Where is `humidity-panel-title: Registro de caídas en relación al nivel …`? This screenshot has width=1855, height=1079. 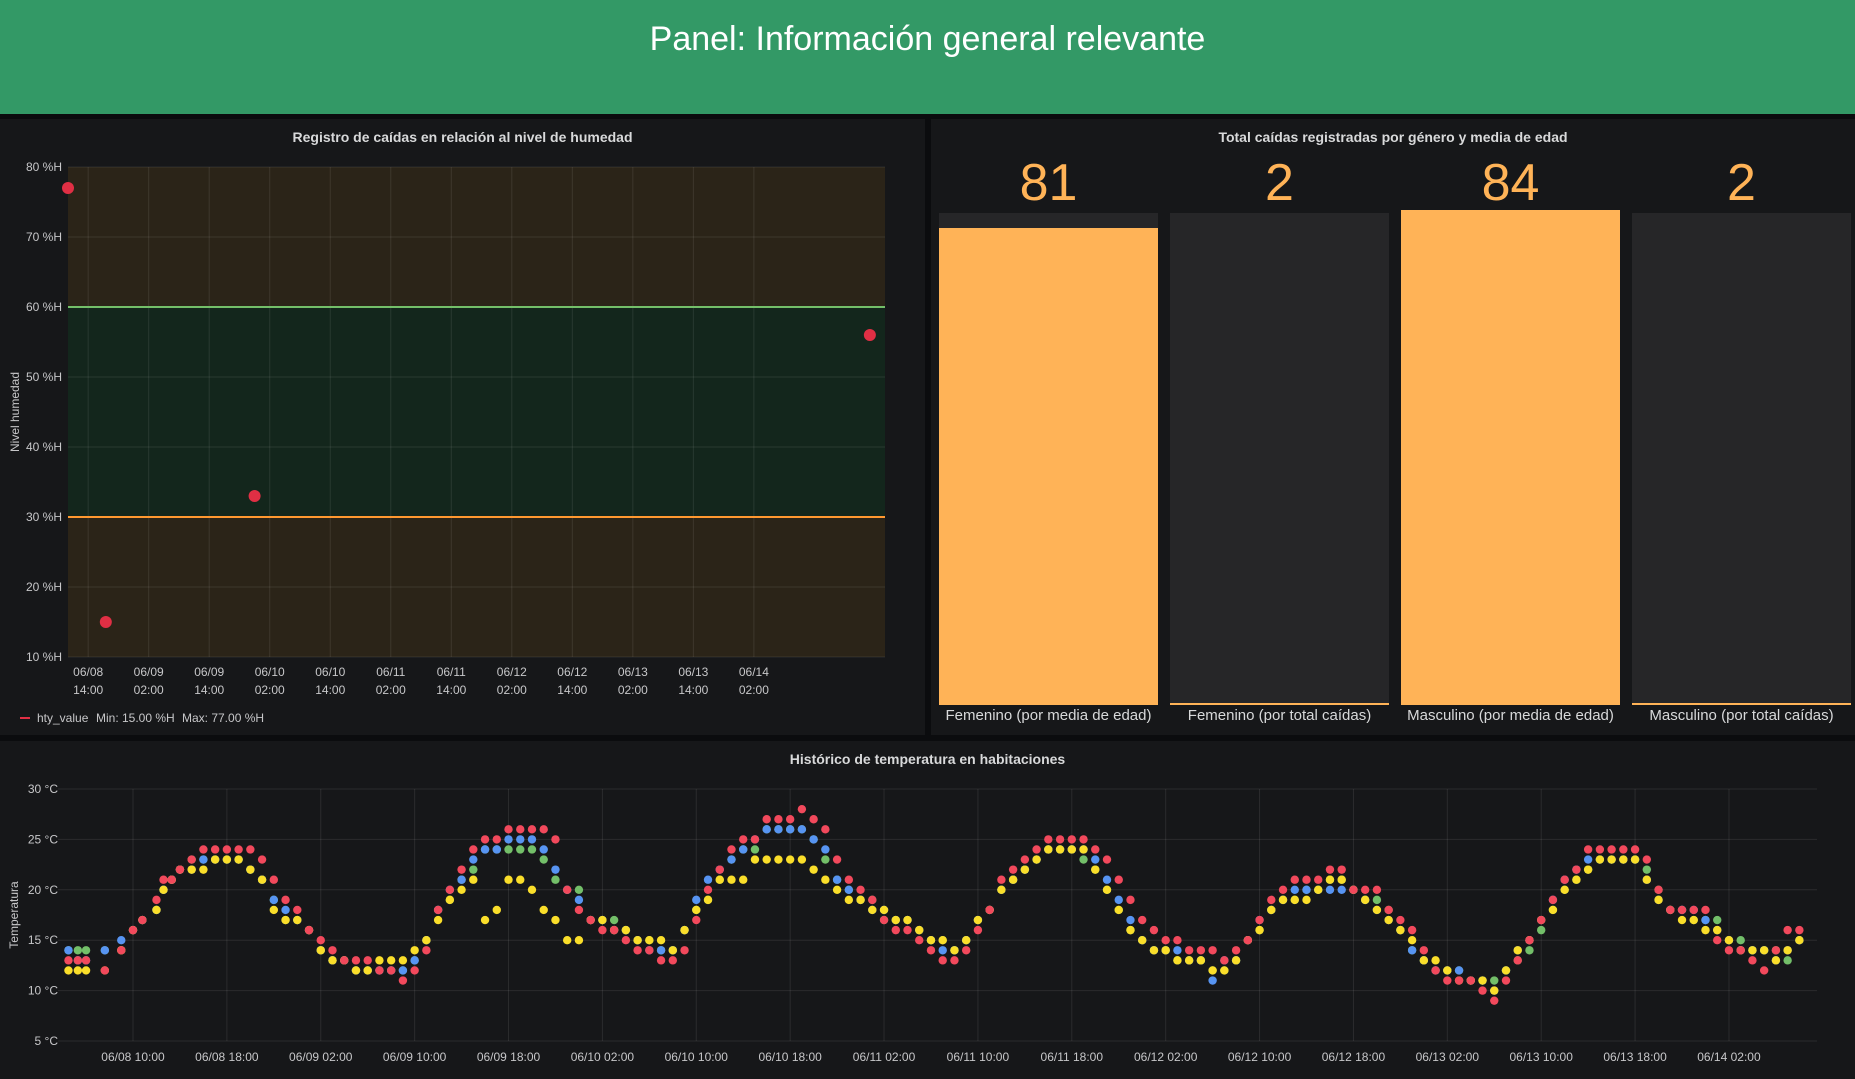
humidity-panel-title: Registro de caídas en relación al nivel … is located at coordinates (462, 137).